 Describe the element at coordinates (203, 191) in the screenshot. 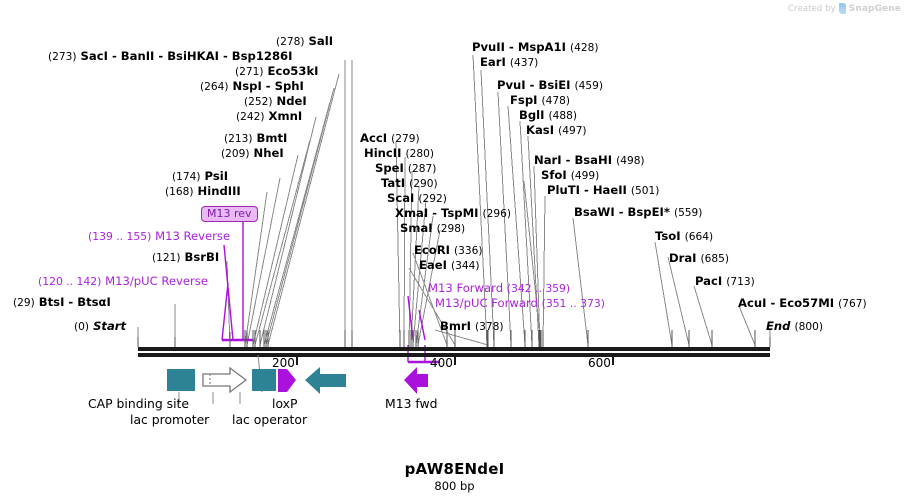

I see `site-label-hindiii: (168) HindIII` at that location.